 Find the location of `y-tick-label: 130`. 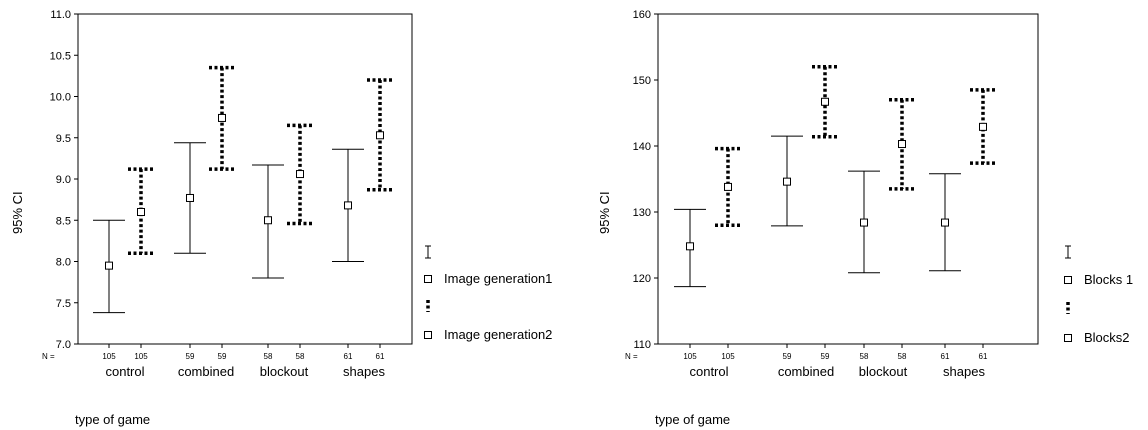

y-tick-label: 130 is located at coordinates (642, 213).